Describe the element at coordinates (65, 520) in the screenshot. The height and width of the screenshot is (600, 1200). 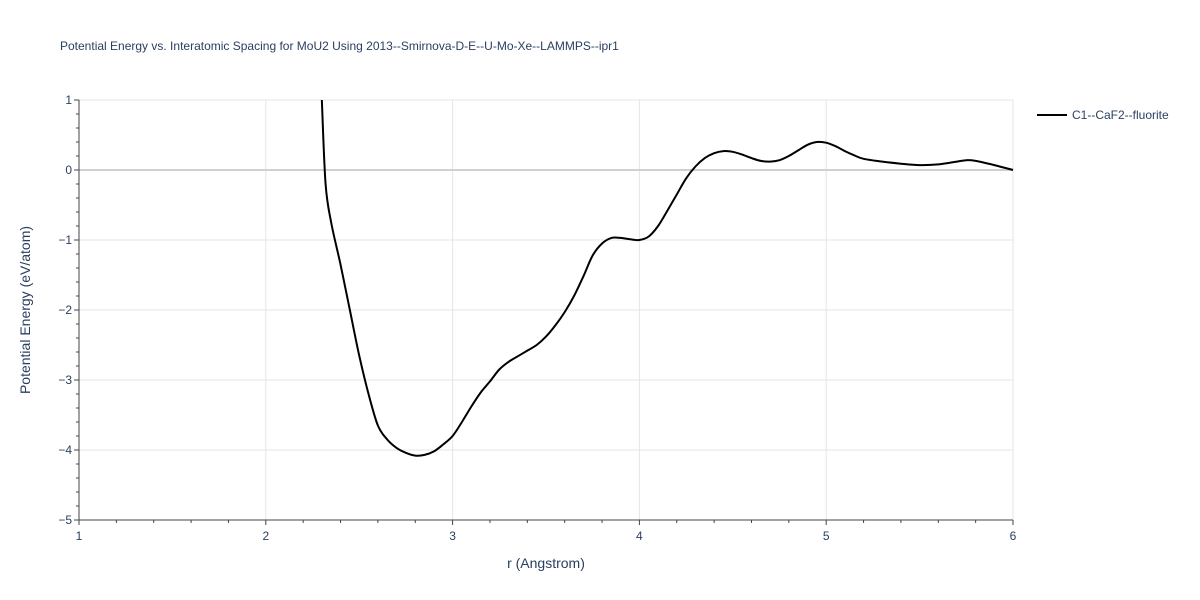
I see `y-tick-label: −5` at that location.